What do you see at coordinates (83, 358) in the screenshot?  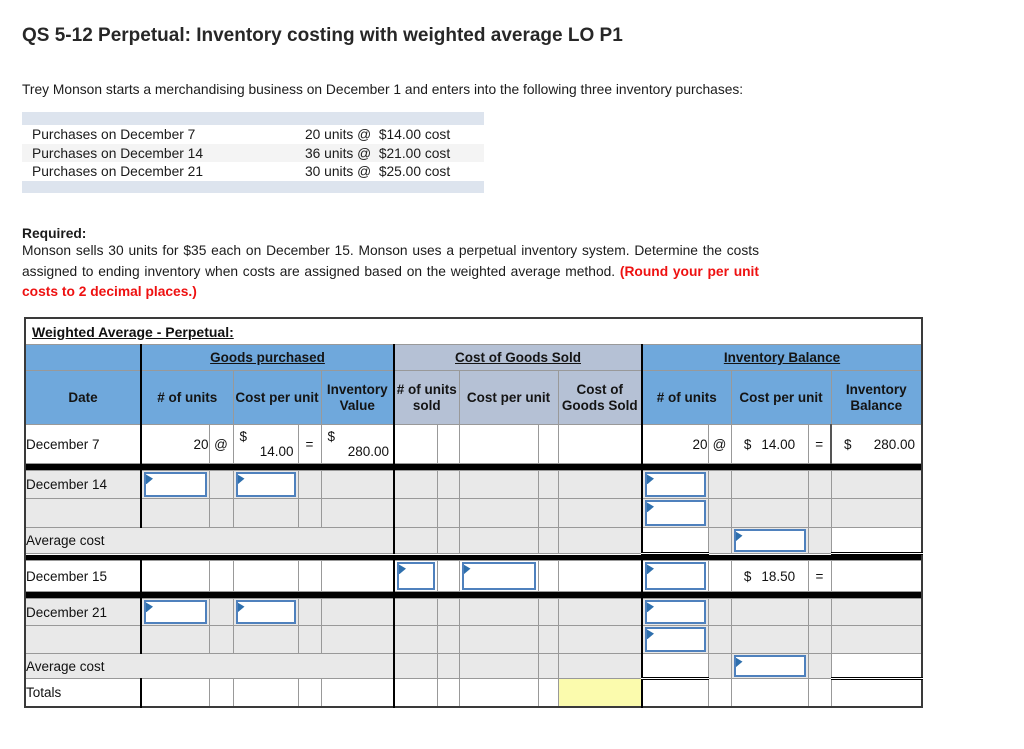 I see `corner-cell` at bounding box center [83, 358].